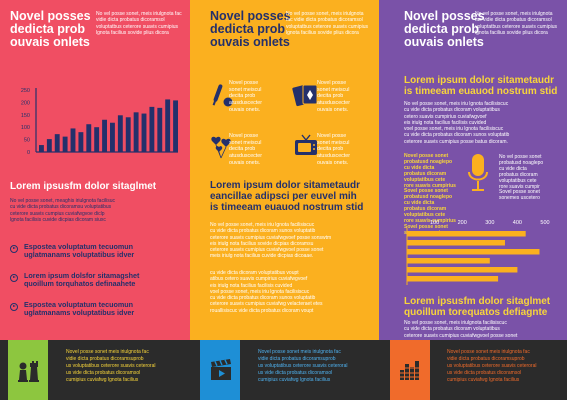 The height and width of the screenshot is (400, 567). Describe the element at coordinates (221, 147) in the screenshot. I see `hearts-balloons-icon` at that location.